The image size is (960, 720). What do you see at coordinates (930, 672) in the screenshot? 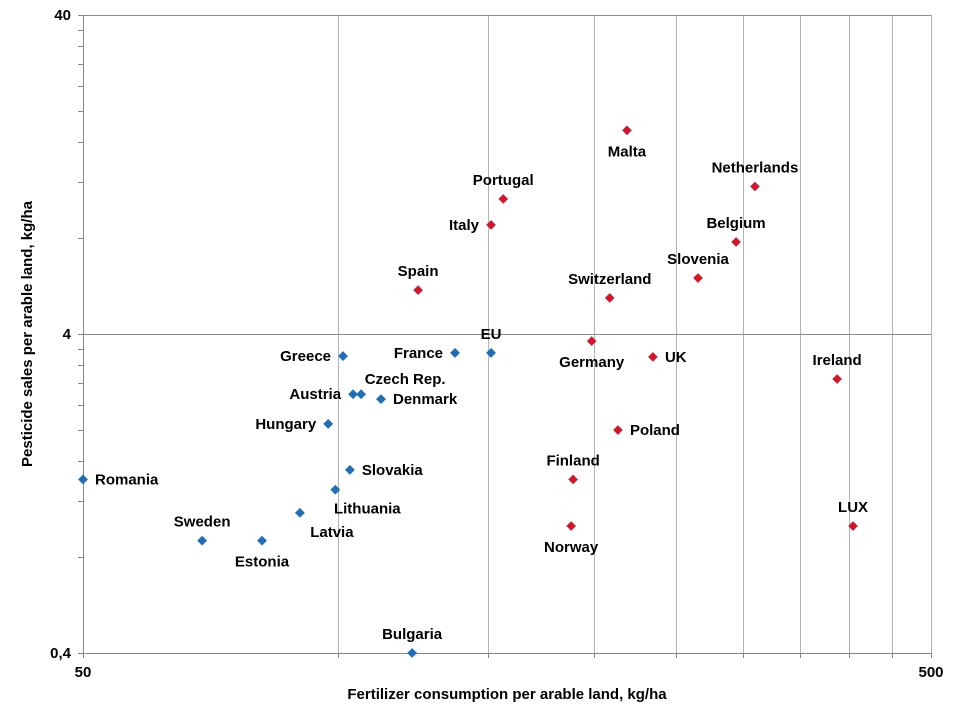
I see `x-tick-label: 500` at bounding box center [930, 672].